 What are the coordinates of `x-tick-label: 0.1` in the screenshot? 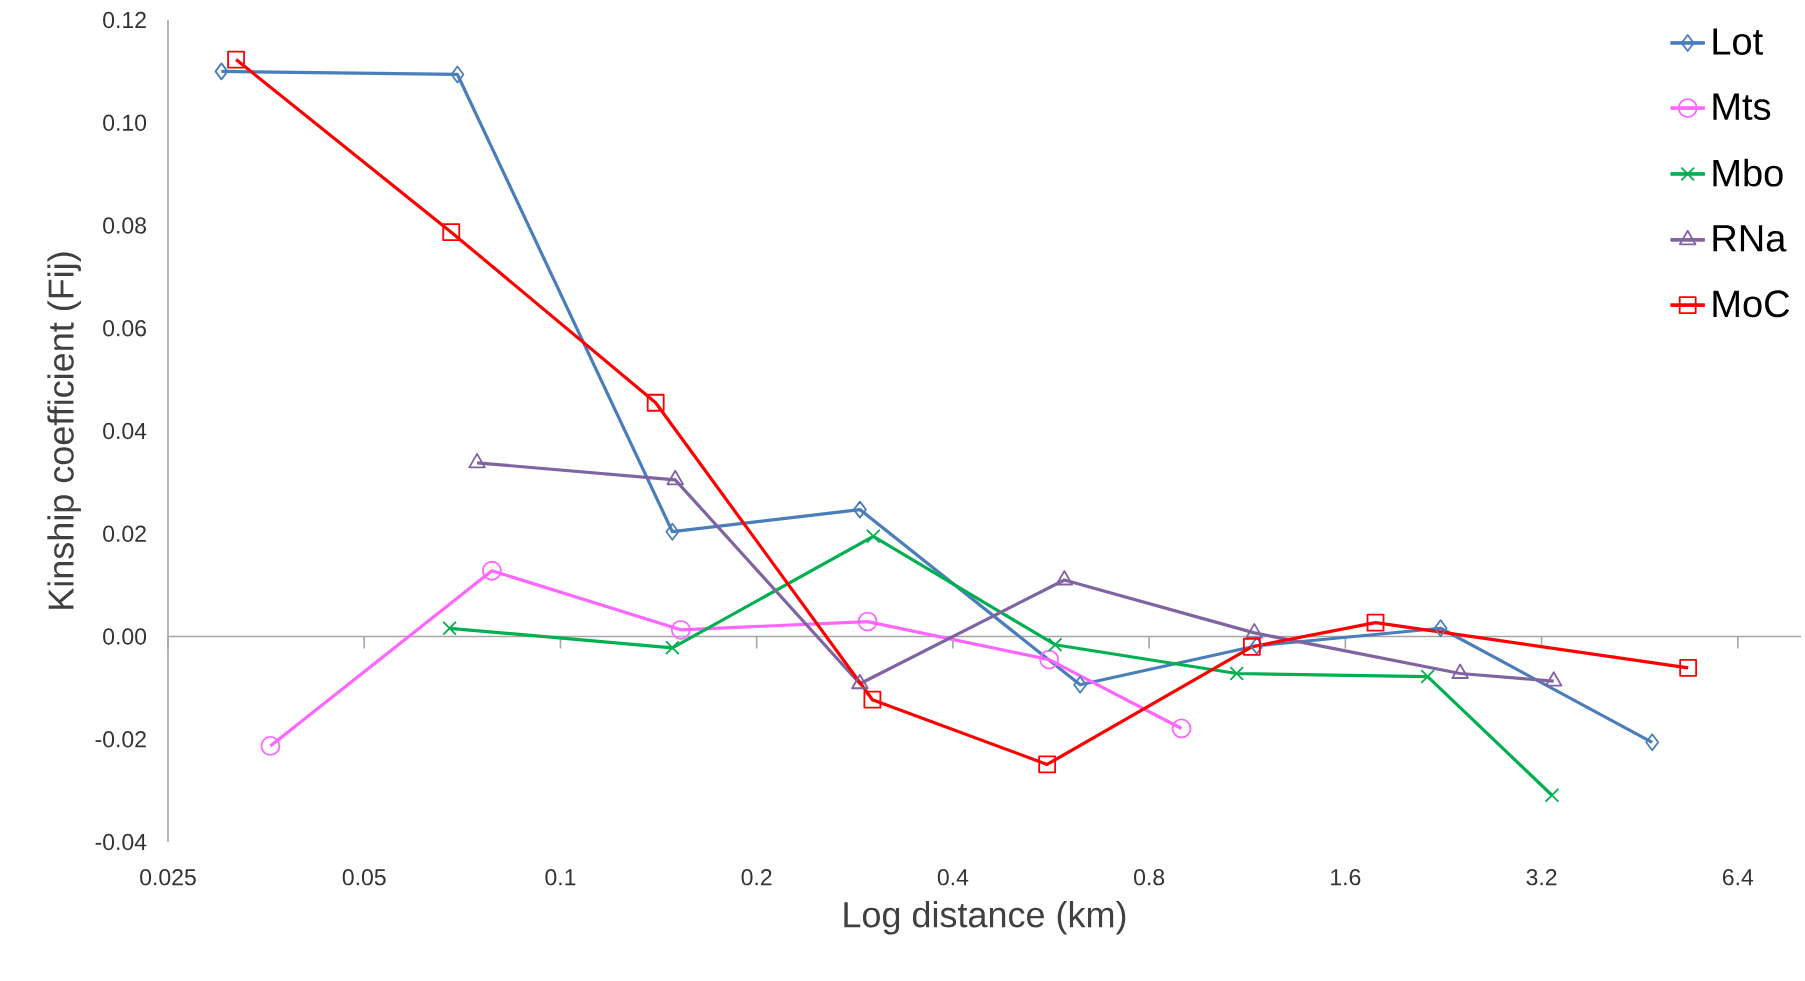 It's located at (560, 877).